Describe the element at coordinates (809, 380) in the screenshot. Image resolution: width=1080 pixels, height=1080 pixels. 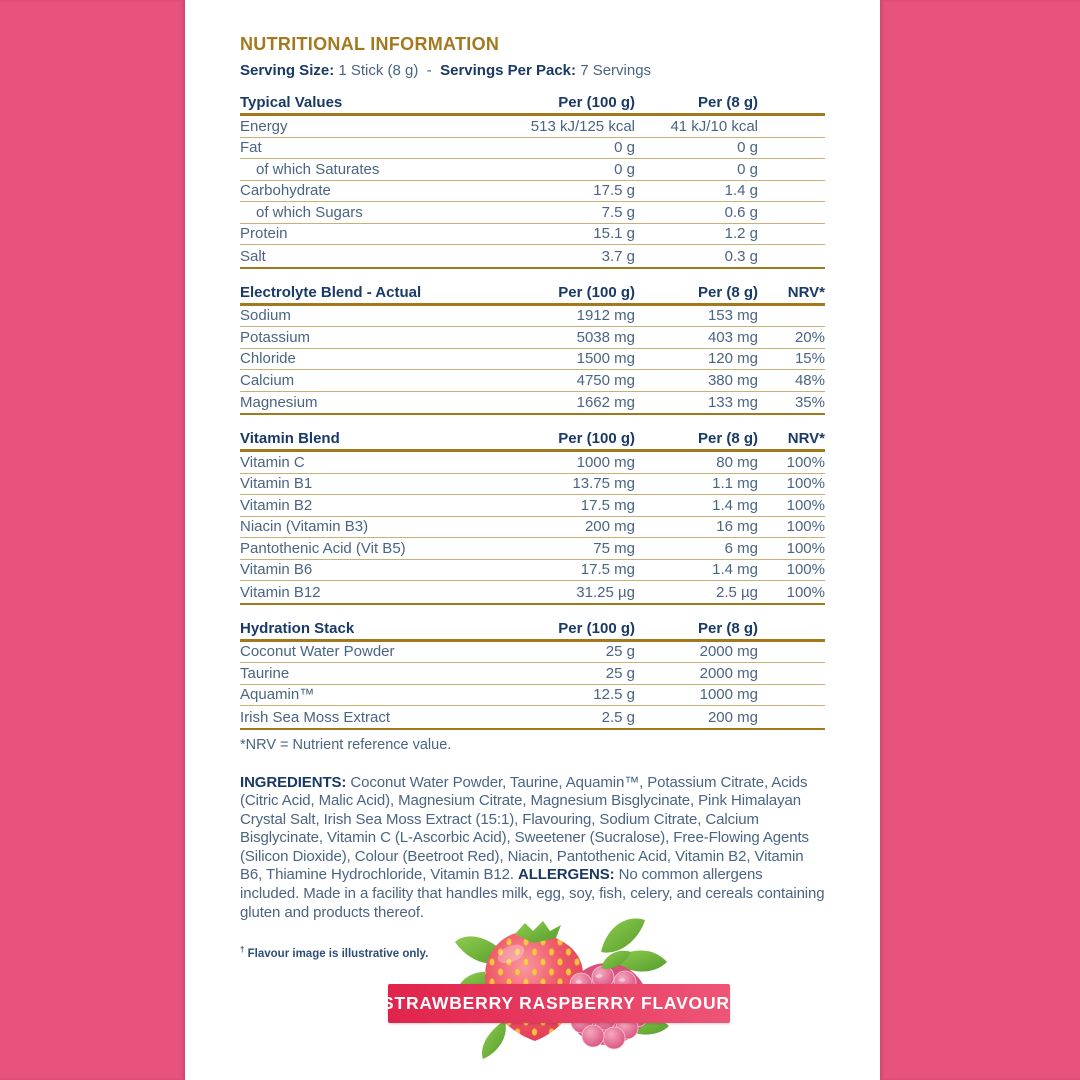
I see `nrv-value: 48%` at that location.